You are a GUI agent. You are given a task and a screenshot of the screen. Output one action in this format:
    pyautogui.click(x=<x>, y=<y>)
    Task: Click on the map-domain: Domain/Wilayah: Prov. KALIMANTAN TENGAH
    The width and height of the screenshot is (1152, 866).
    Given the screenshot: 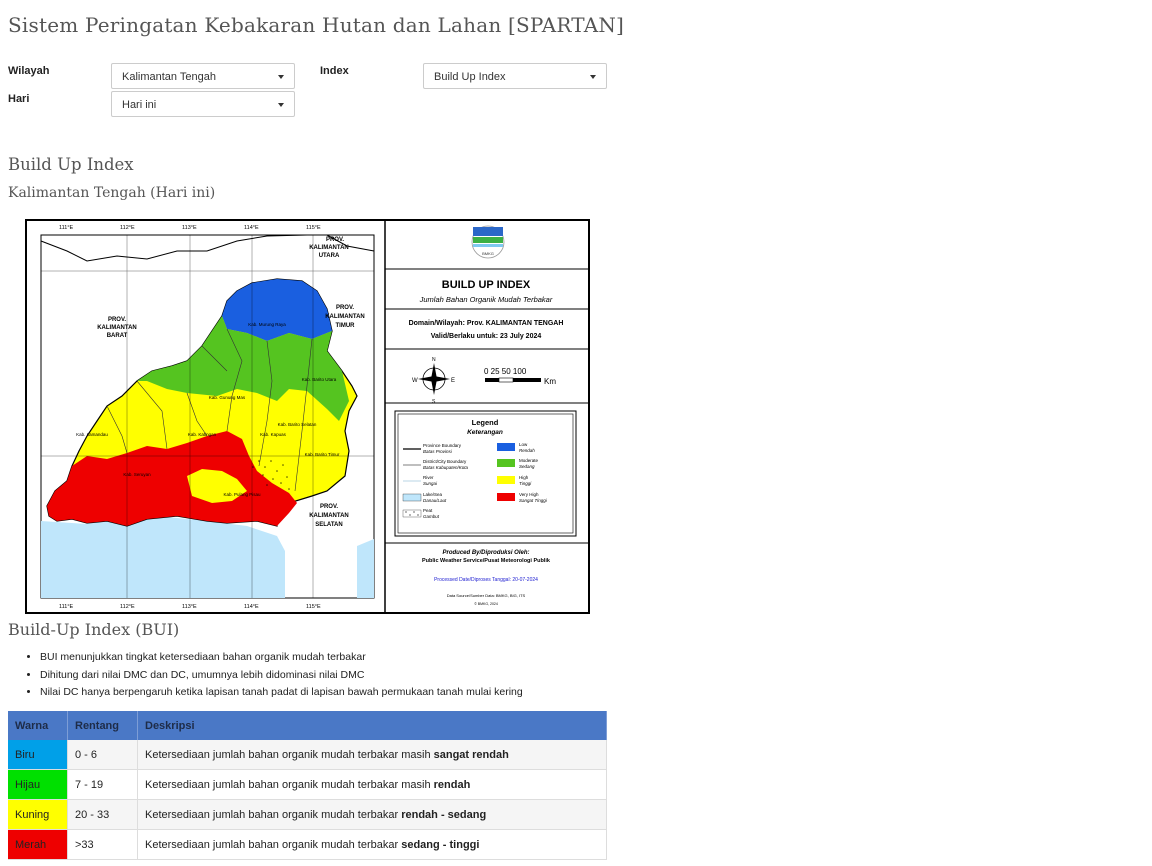 What is the action you would take?
    pyautogui.click(x=486, y=323)
    